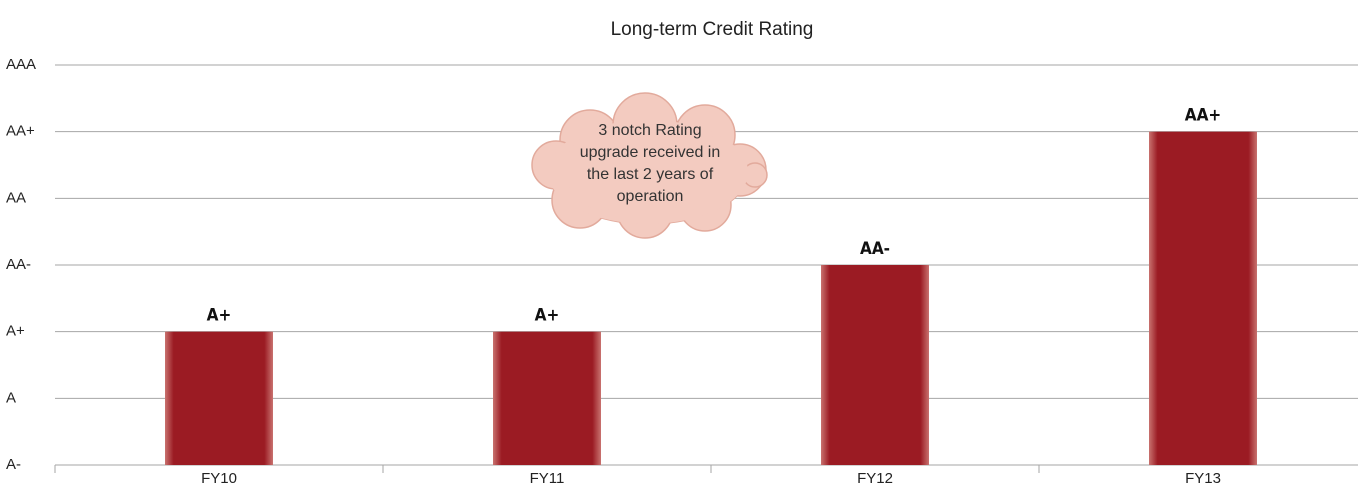 The image size is (1360, 490). I want to click on annotation-cloud, so click(649, 165).